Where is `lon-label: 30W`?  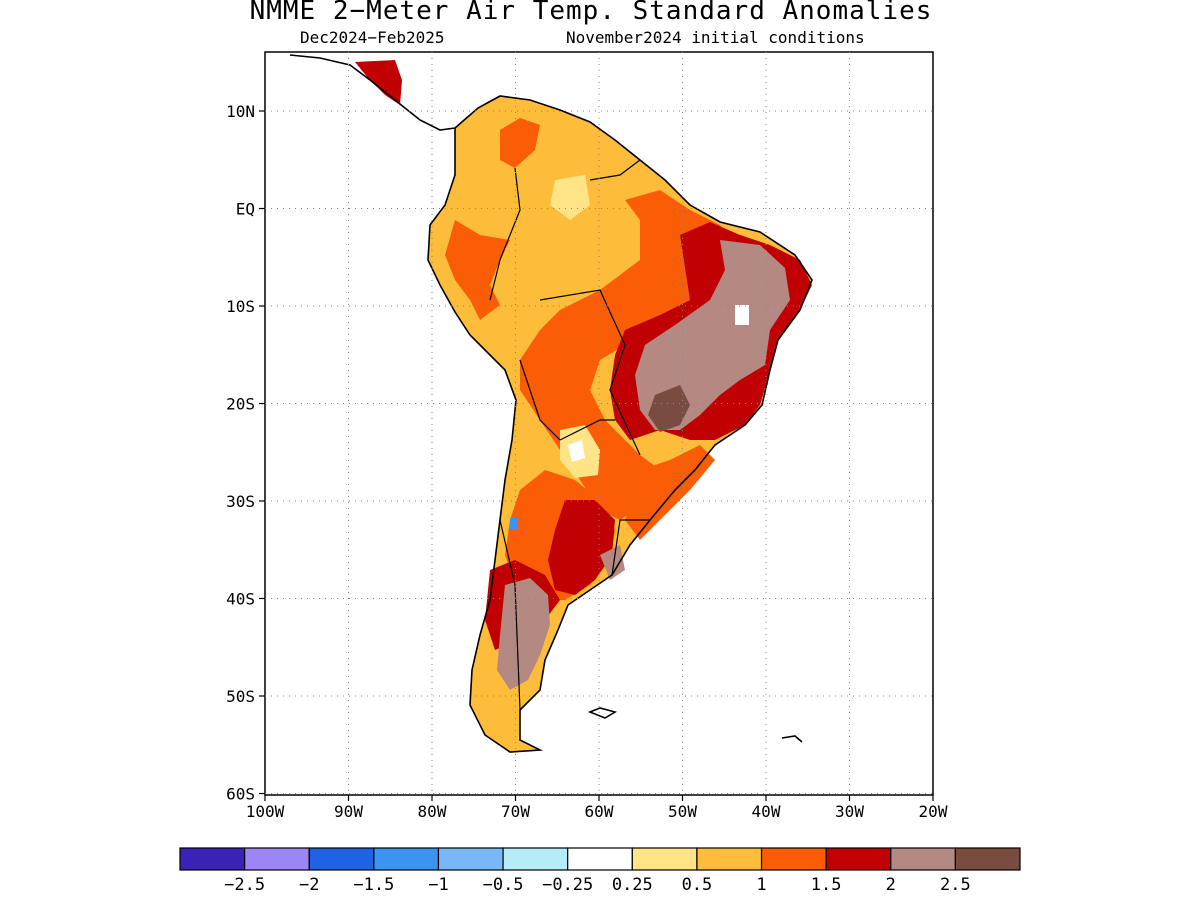
lon-label: 30W is located at coordinates (849, 811).